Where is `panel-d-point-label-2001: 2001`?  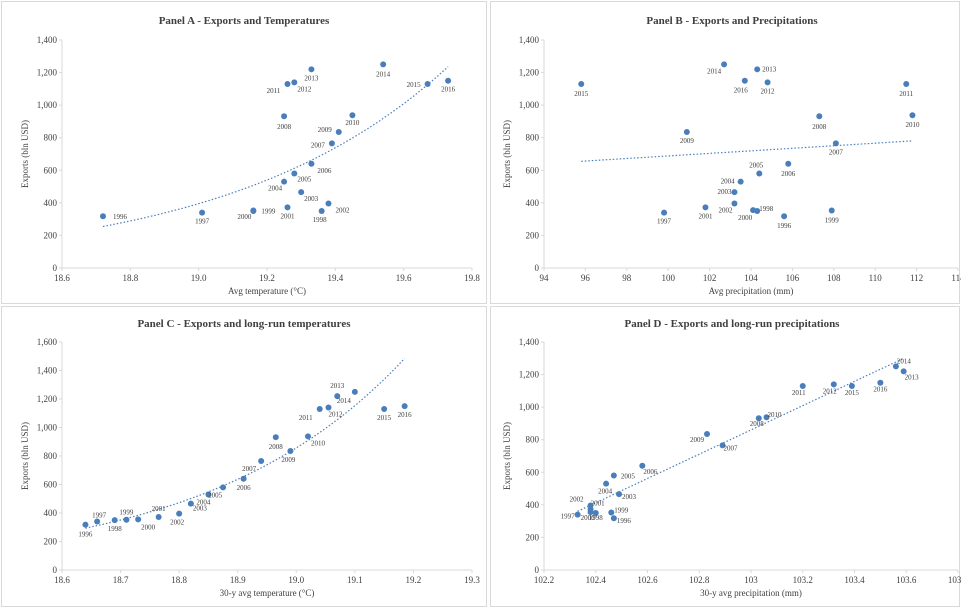 panel-d-point-label-2001: 2001 is located at coordinates (598, 503).